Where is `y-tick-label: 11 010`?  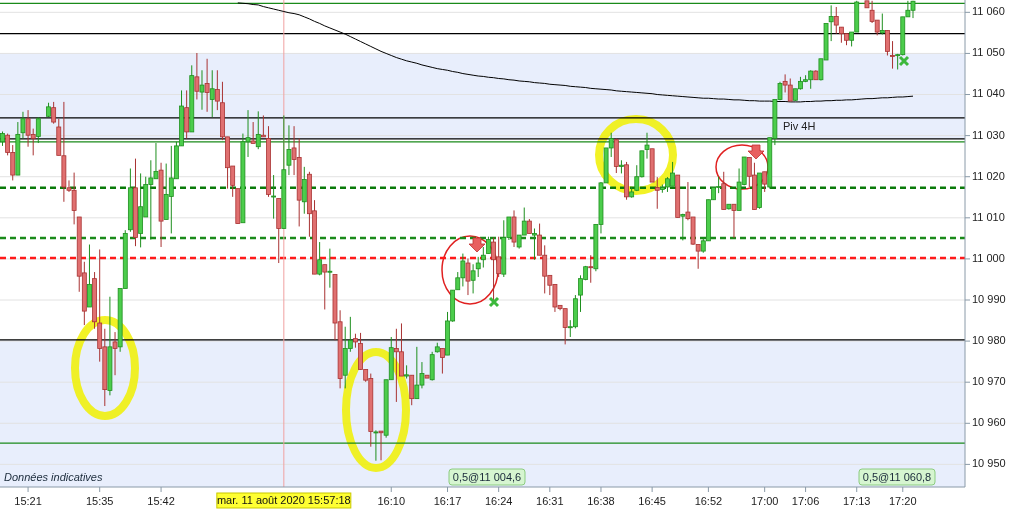 y-tick-label: 11 010 is located at coordinates (988, 216).